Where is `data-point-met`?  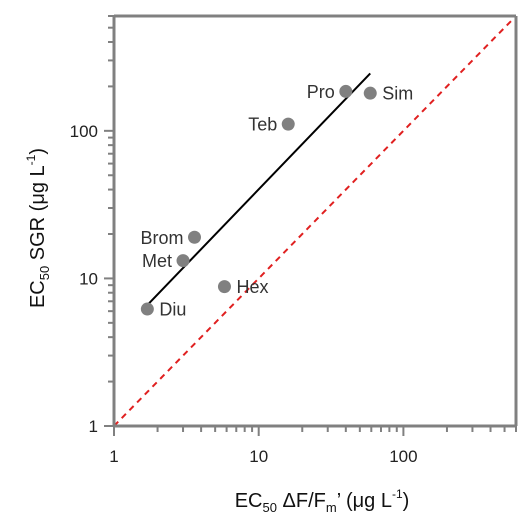
data-point-met is located at coordinates (183, 261).